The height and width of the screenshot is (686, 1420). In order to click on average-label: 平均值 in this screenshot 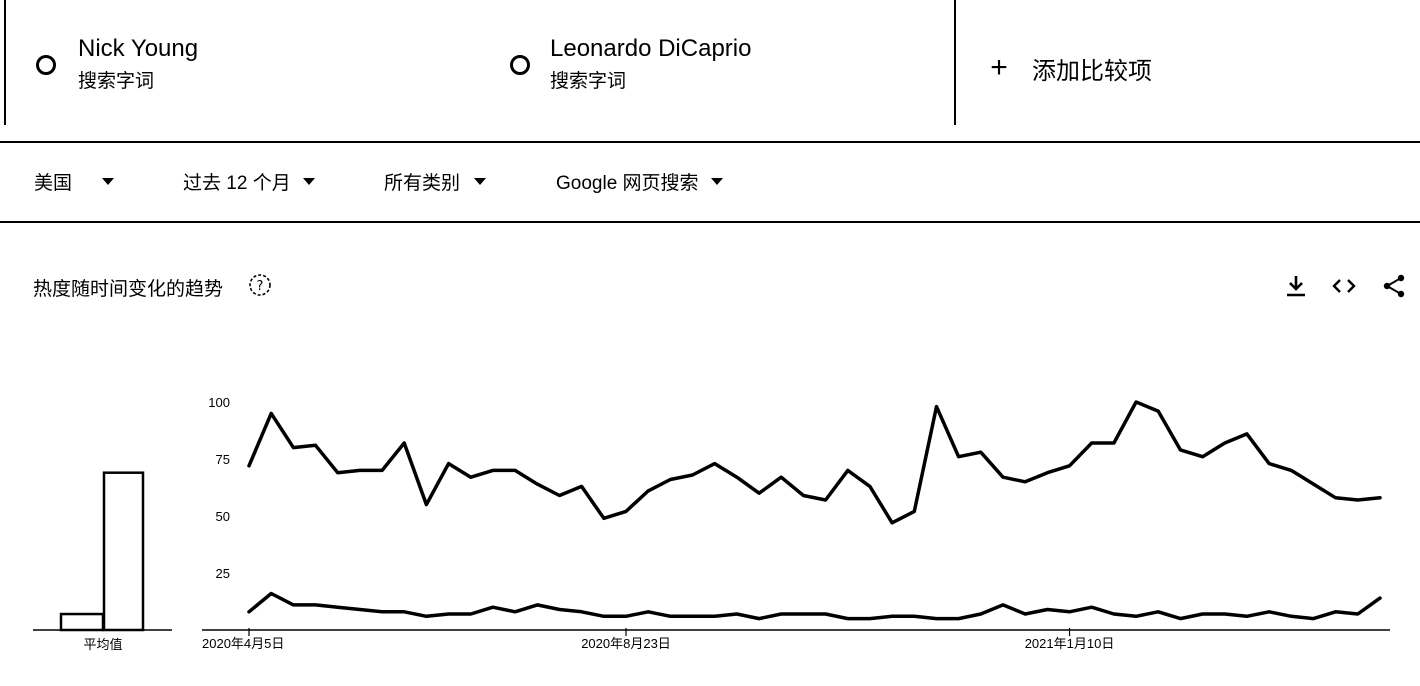, I will do `click(102, 644)`.